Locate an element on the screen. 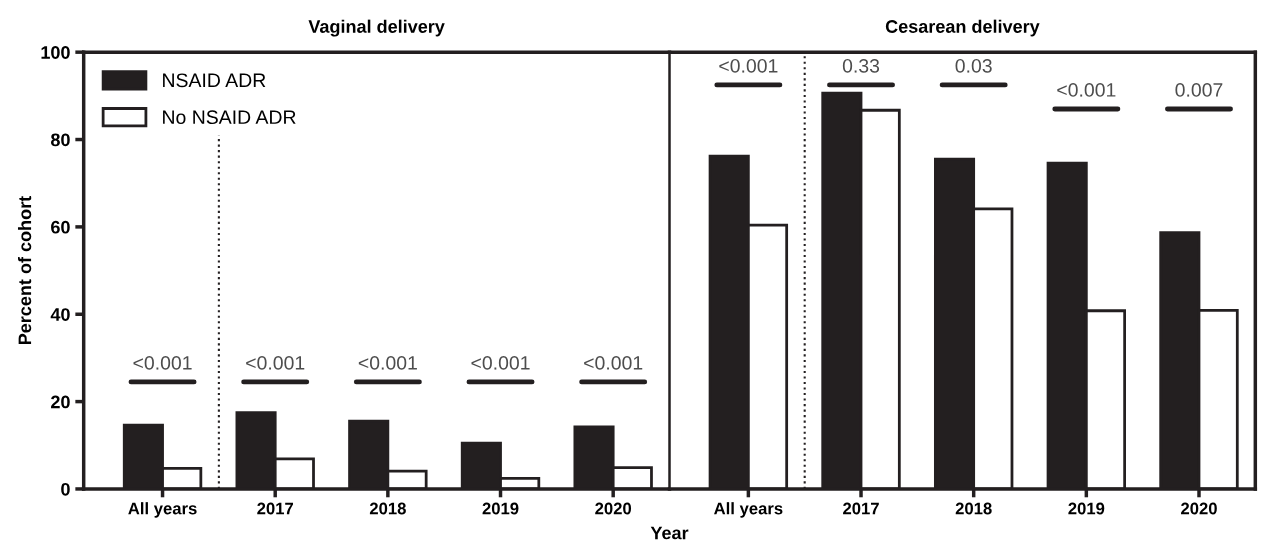 The height and width of the screenshot is (555, 1268). annotation: 0.007 is located at coordinates (1199, 90).